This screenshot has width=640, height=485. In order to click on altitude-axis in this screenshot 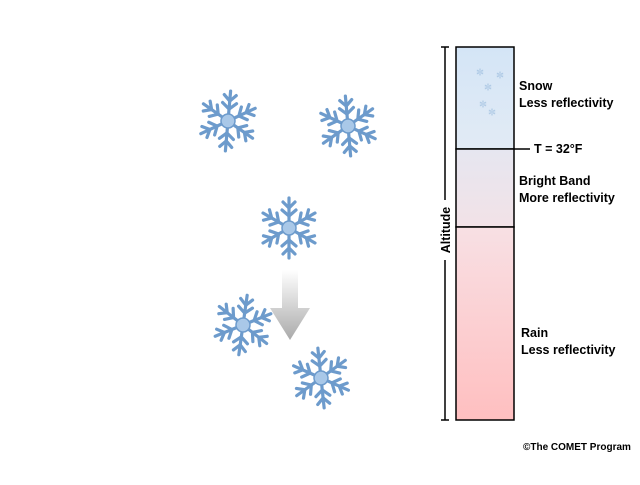, I will do `click(445, 233)`.